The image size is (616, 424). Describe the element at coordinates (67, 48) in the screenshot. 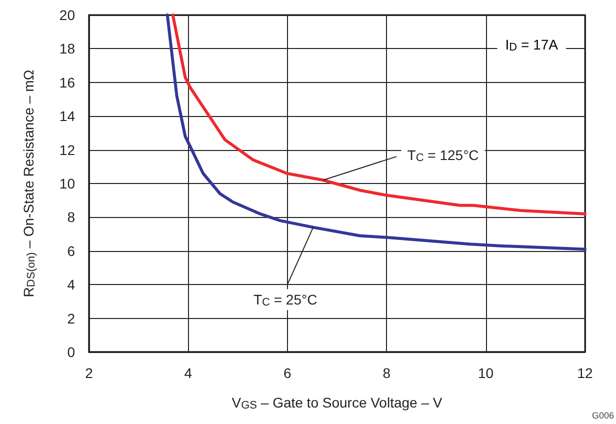

I see `y-tick-label: 18` at that location.